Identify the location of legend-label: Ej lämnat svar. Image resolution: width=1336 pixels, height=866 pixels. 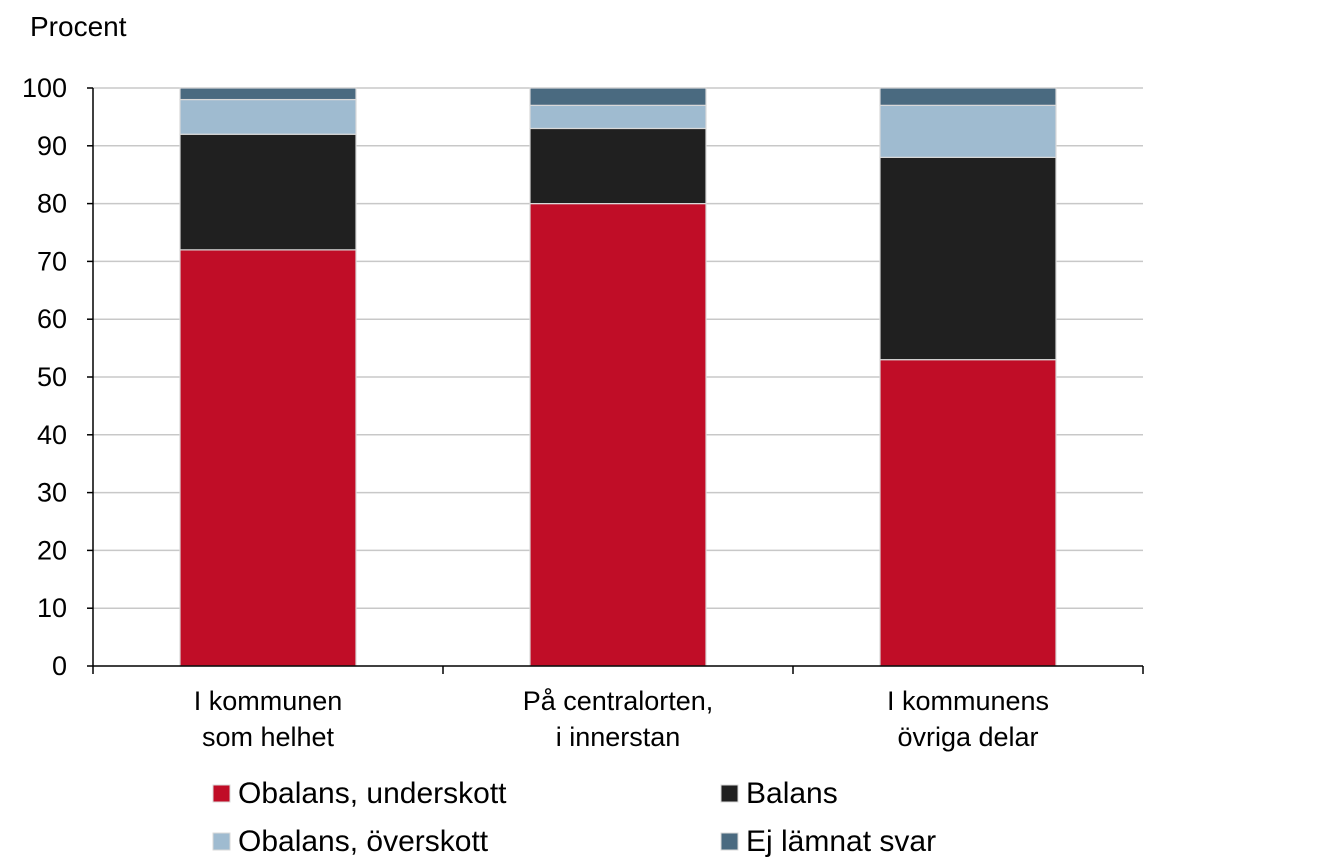
(841, 841).